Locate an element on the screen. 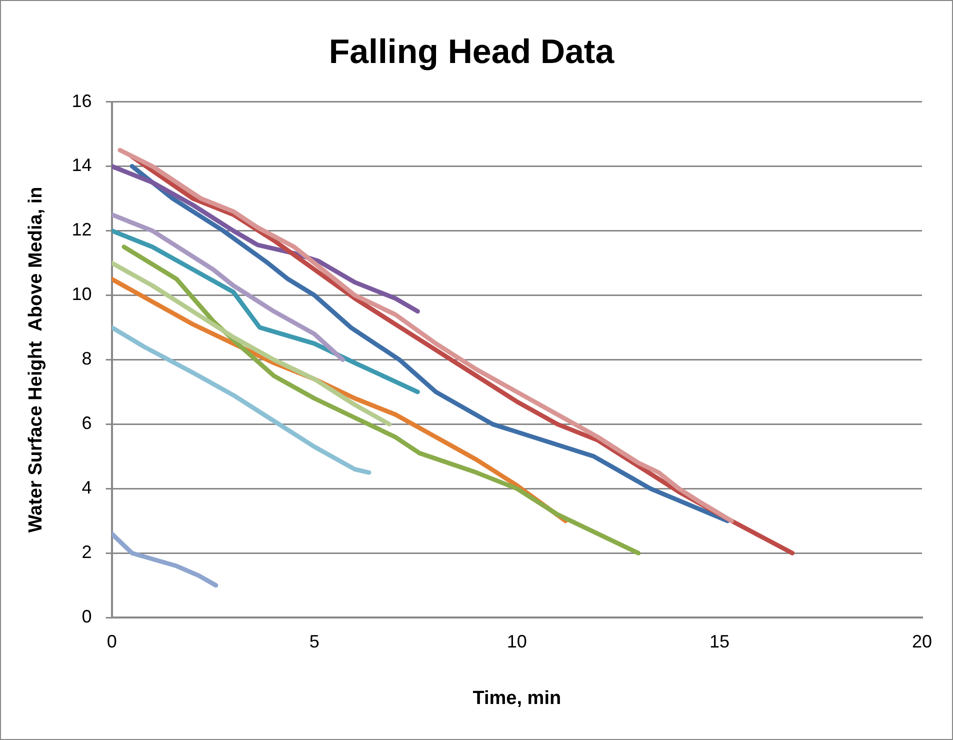  chart-title: Falling Head Data is located at coordinates (472, 51).